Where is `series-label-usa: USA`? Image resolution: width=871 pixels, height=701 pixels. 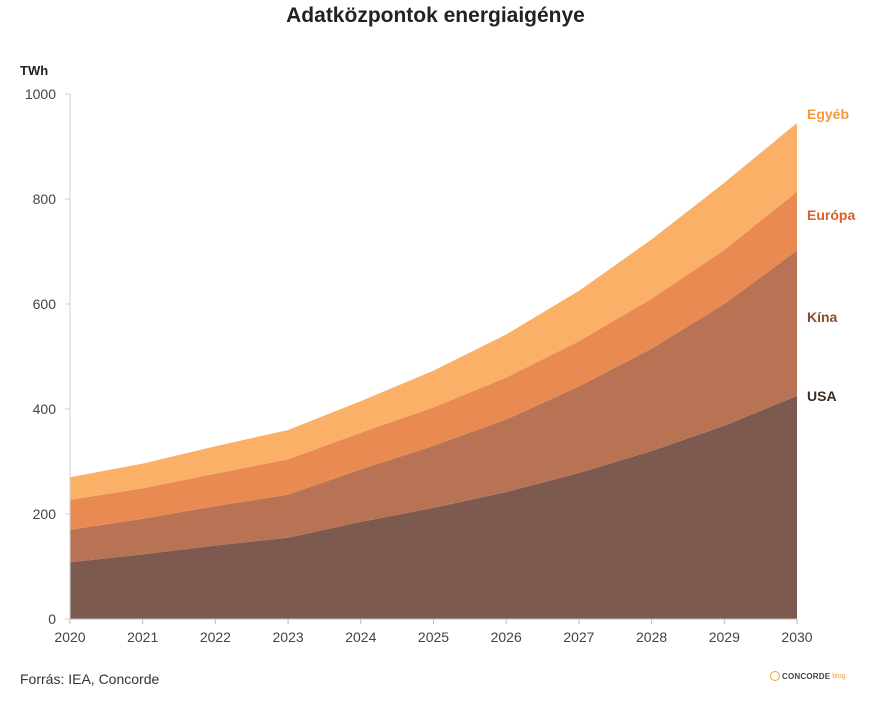
series-label-usa: USA is located at coordinates (822, 396).